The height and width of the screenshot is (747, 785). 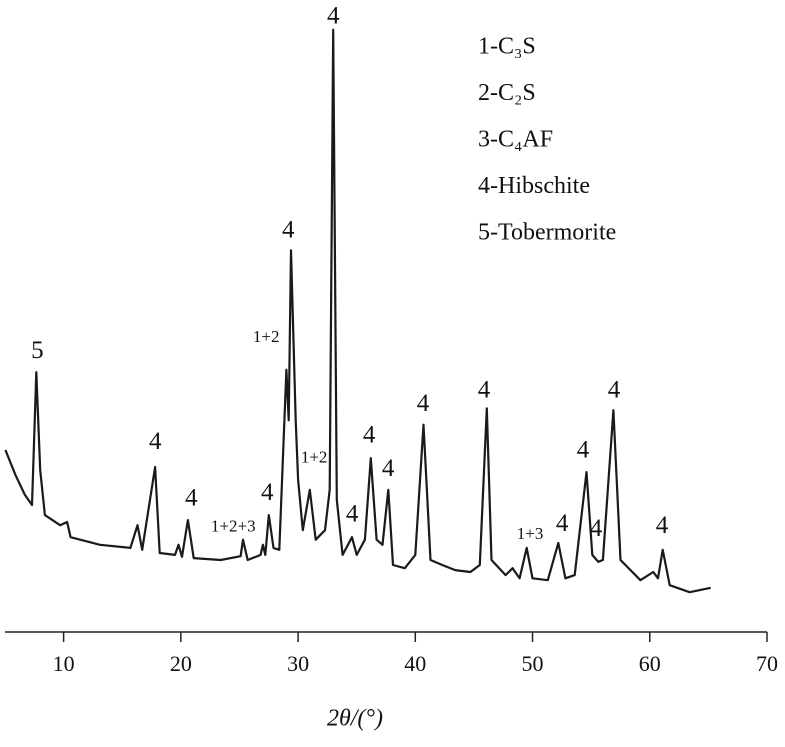 What do you see at coordinates (650, 663) in the screenshot?
I see `x-tick-label: 60` at bounding box center [650, 663].